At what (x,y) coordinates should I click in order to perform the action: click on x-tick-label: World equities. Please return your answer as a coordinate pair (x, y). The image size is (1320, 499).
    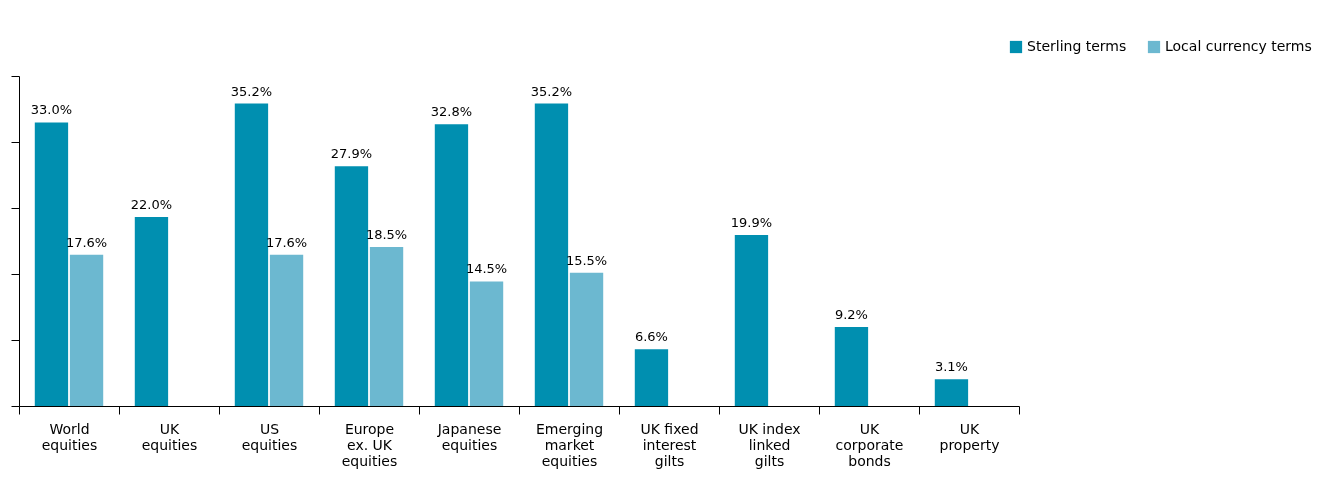
    Looking at the image, I should click on (69, 436).